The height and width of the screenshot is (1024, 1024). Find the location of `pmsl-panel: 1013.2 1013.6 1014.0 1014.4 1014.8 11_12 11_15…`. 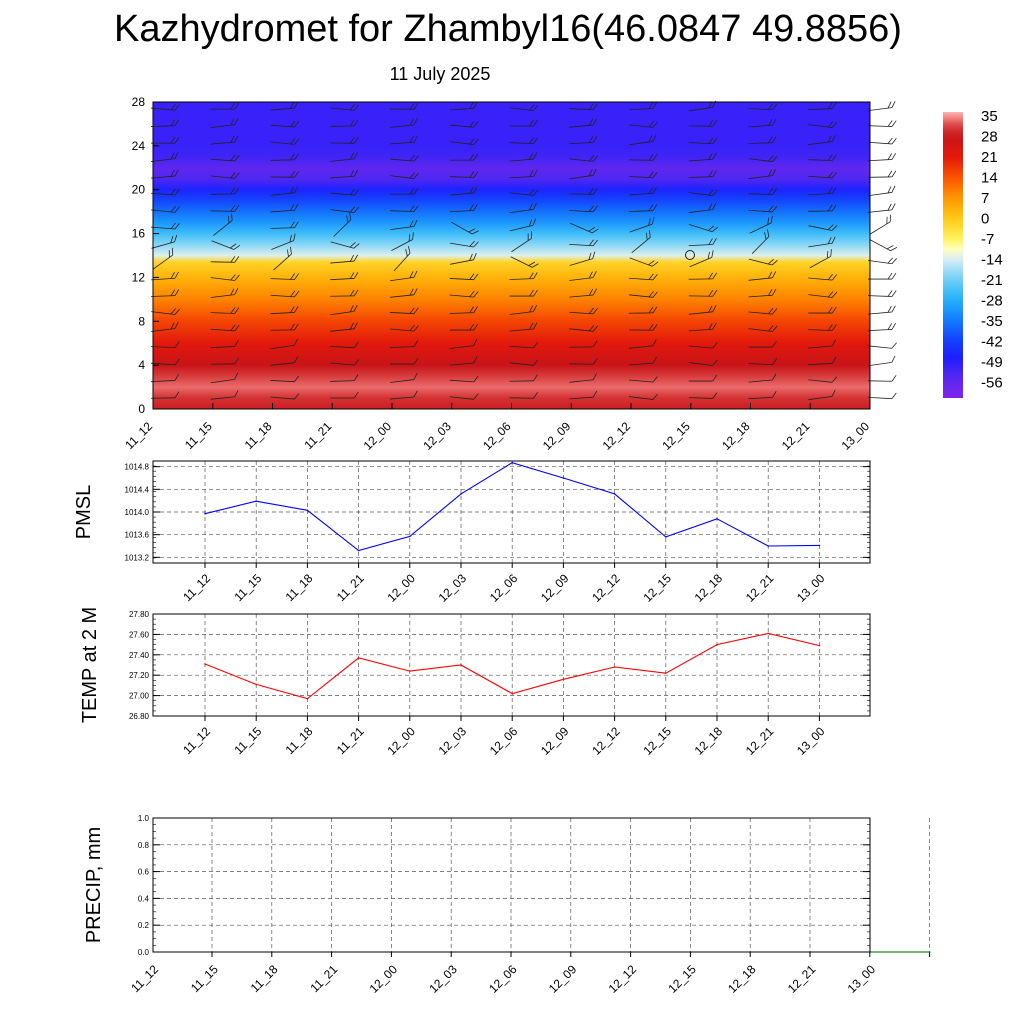

pmsl-panel: 1013.2 1013.6 1014.0 1014.4 1014.8 11_12 11_15… is located at coordinates (472, 532).